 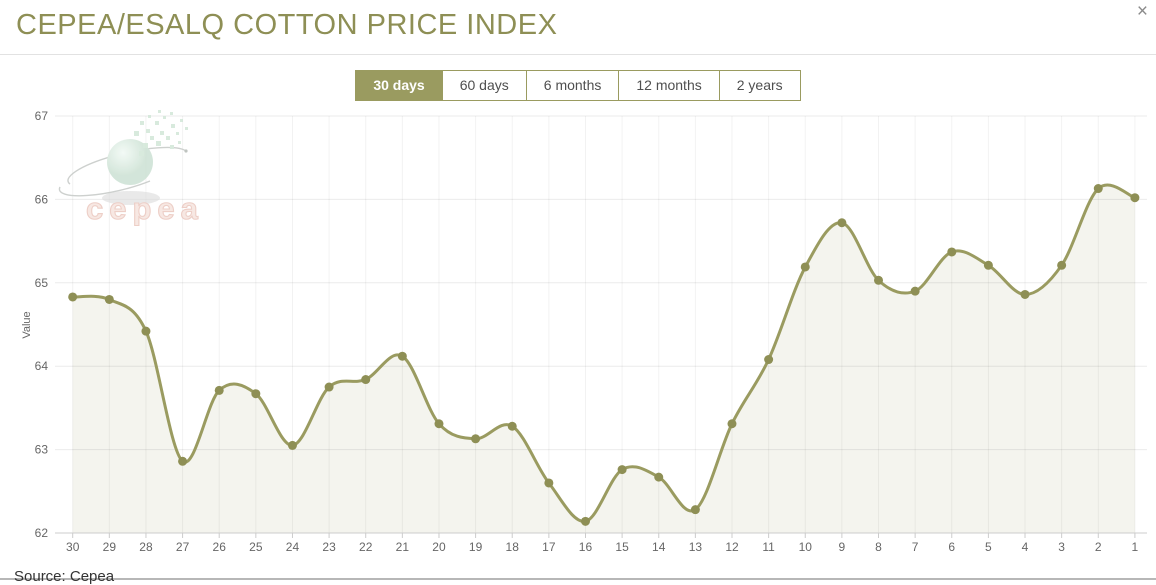 What do you see at coordinates (293, 547) in the screenshot?
I see `x-axis-tick-label: 24` at bounding box center [293, 547].